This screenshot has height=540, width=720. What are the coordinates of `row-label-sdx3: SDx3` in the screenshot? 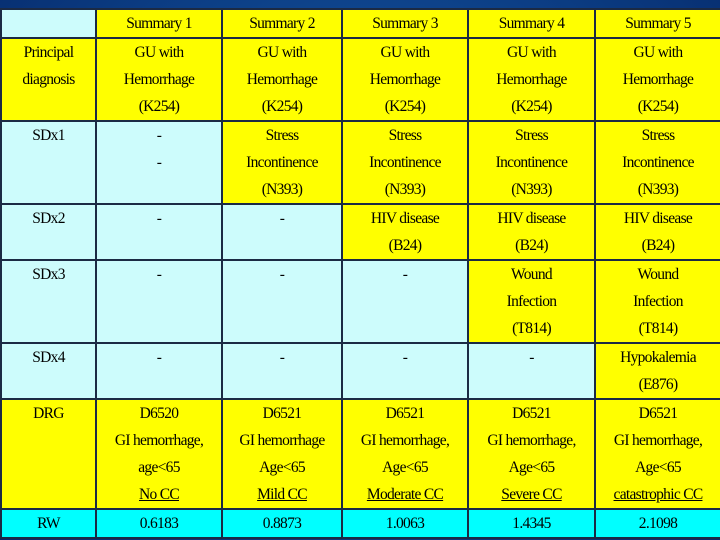 It's located at (48, 301).